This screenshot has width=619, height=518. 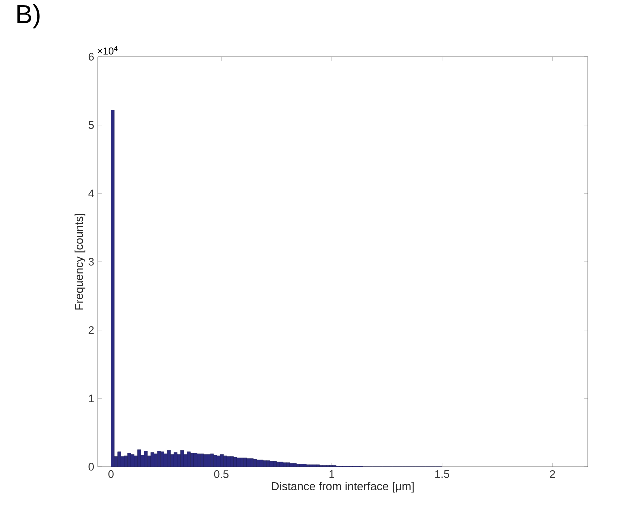 I want to click on y-axis-title: Frequency [counts], so click(x=80, y=262).